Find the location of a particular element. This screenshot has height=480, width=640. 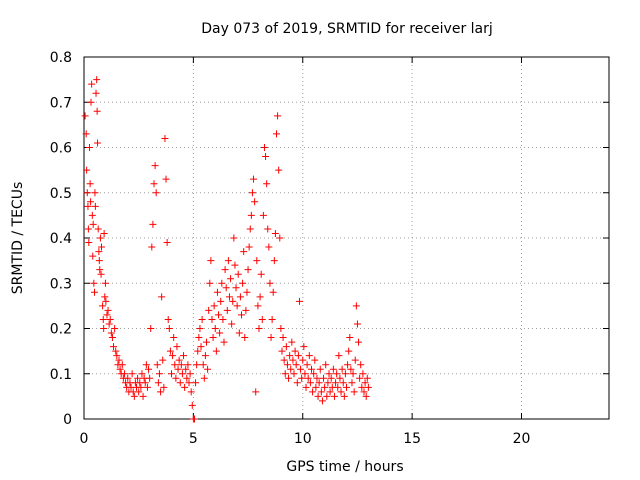

y-tick-label: 0.5 is located at coordinates (61, 194).